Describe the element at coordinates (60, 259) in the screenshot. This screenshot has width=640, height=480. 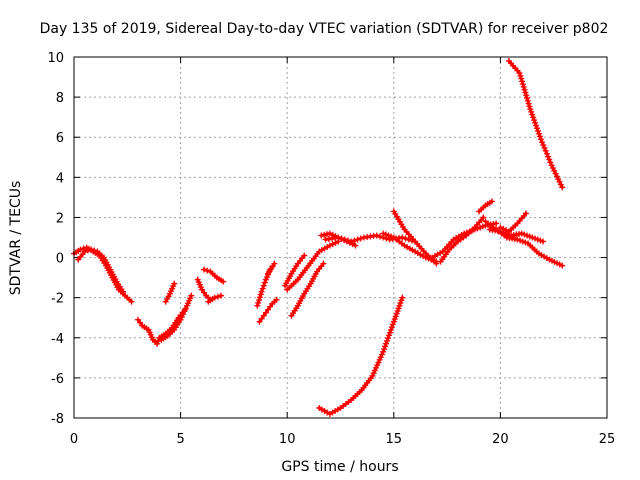
I see `y-tick-label: 0` at that location.